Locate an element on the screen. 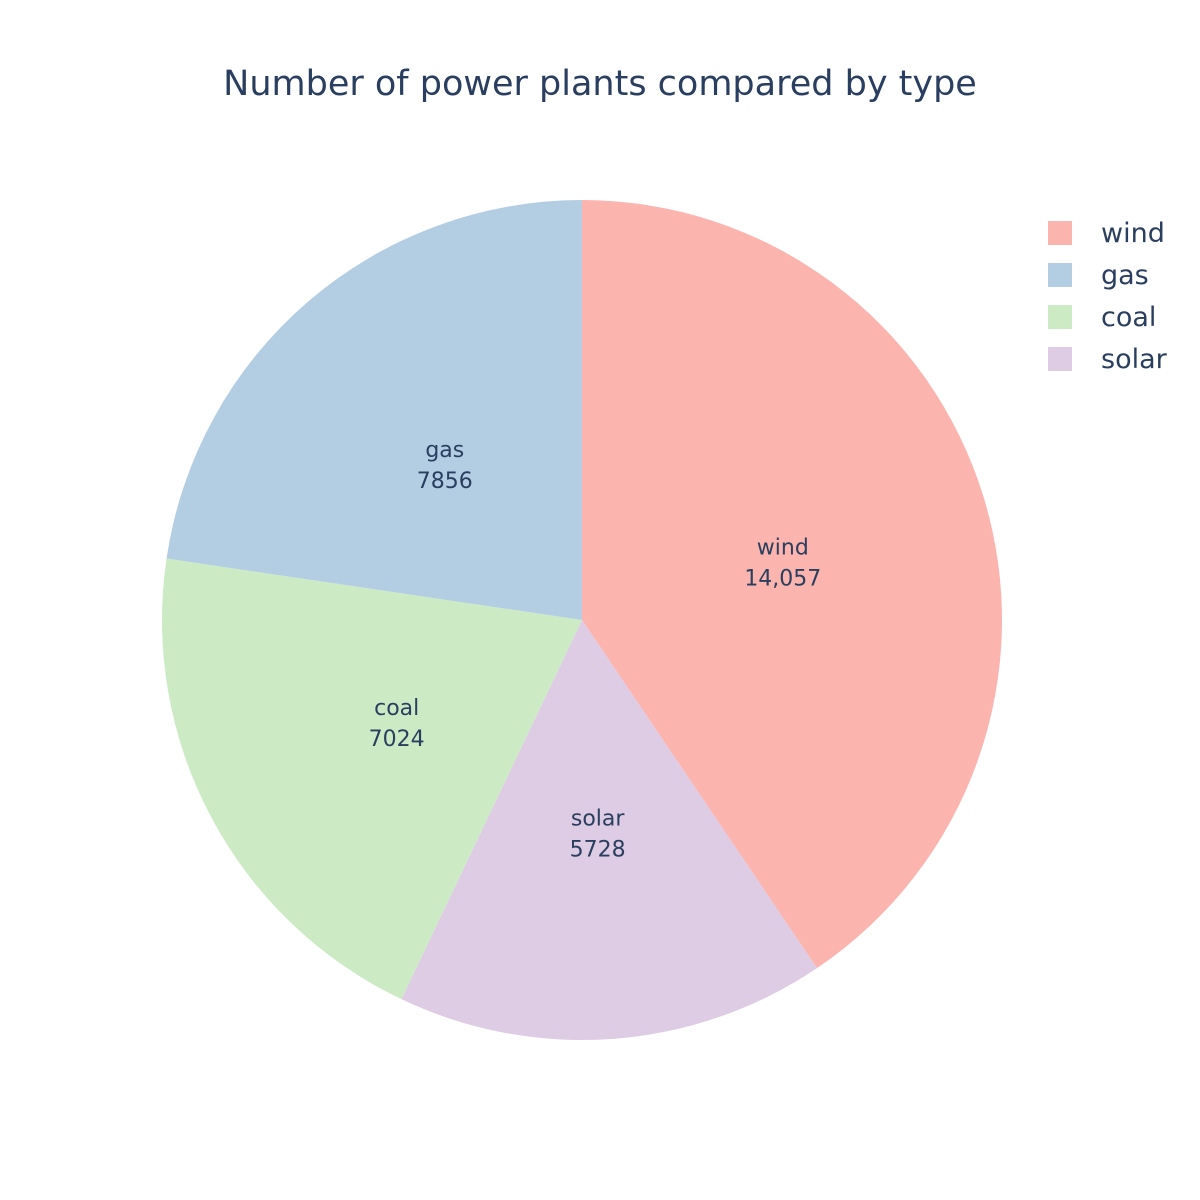  slice-value-wind: 14,057 is located at coordinates (782, 579).